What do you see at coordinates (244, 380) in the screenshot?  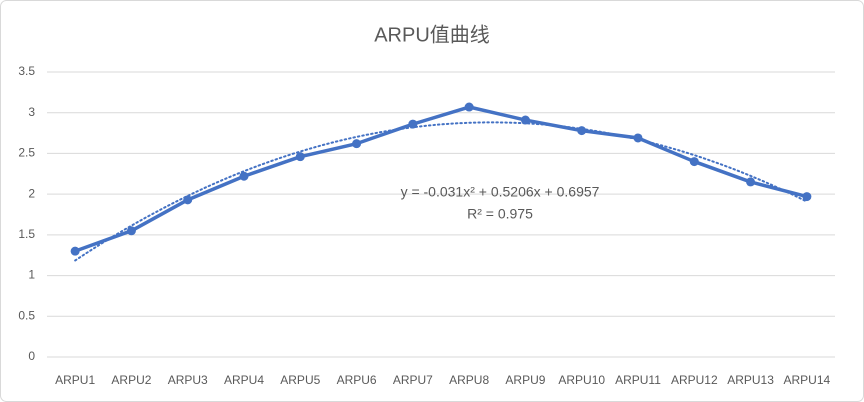 I see `x-tick-label: ARPU4` at bounding box center [244, 380].